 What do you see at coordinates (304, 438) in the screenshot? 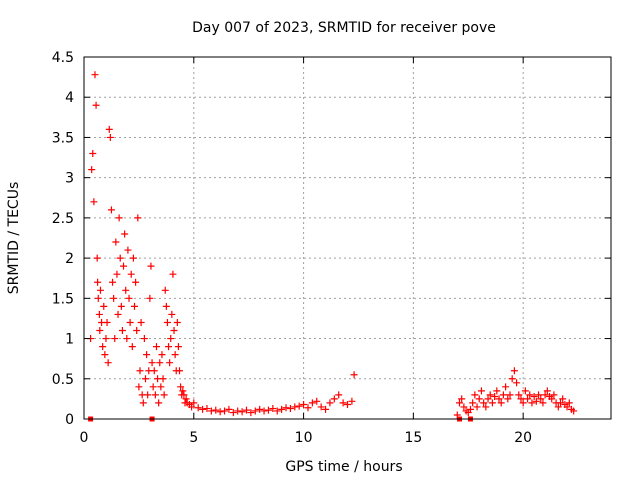
I see `x-tick-label: 10` at bounding box center [304, 438].